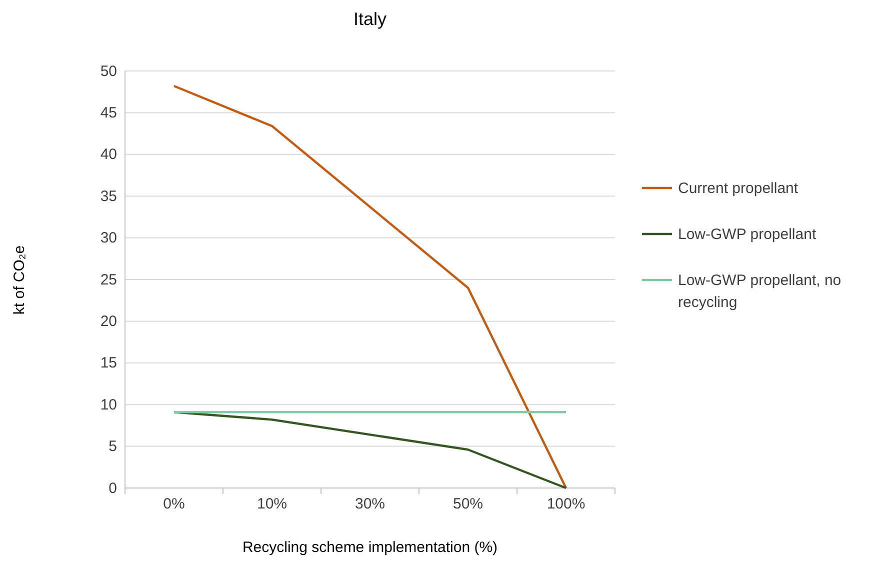 This screenshot has width=888, height=561. Describe the element at coordinates (108, 113) in the screenshot. I see `y-tick-label: 45` at that location.